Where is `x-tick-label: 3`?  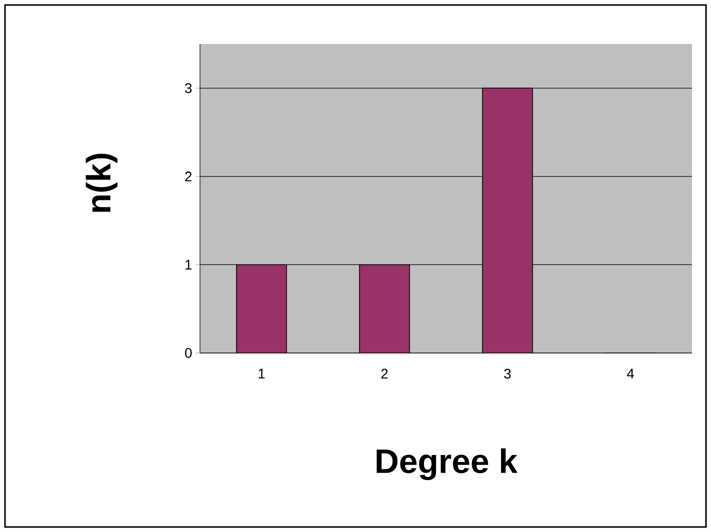
x-tick-label: 3 is located at coordinates (507, 373).